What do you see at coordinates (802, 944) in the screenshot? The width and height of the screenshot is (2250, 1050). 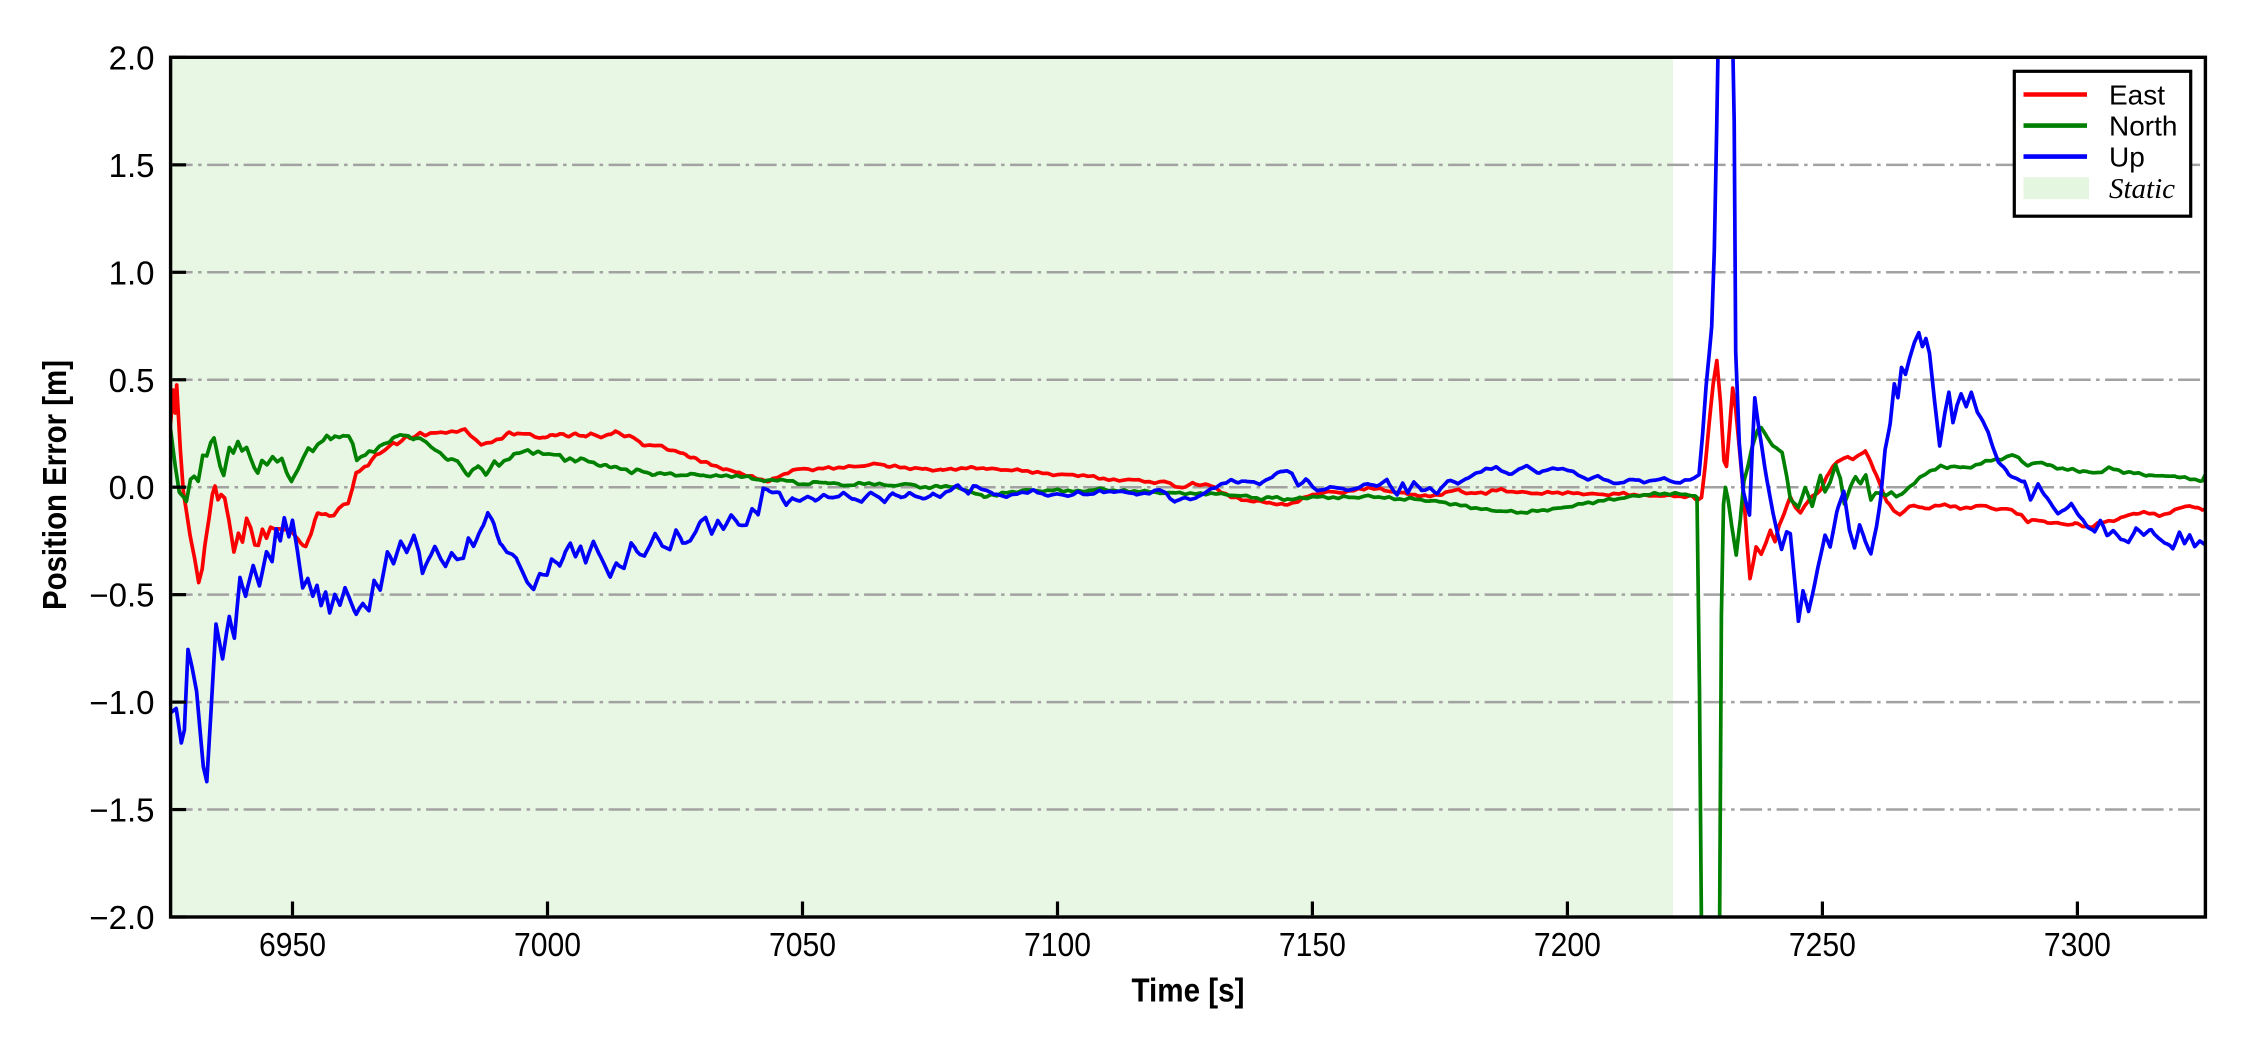 I see `svg-text: 7050` at bounding box center [802, 944].